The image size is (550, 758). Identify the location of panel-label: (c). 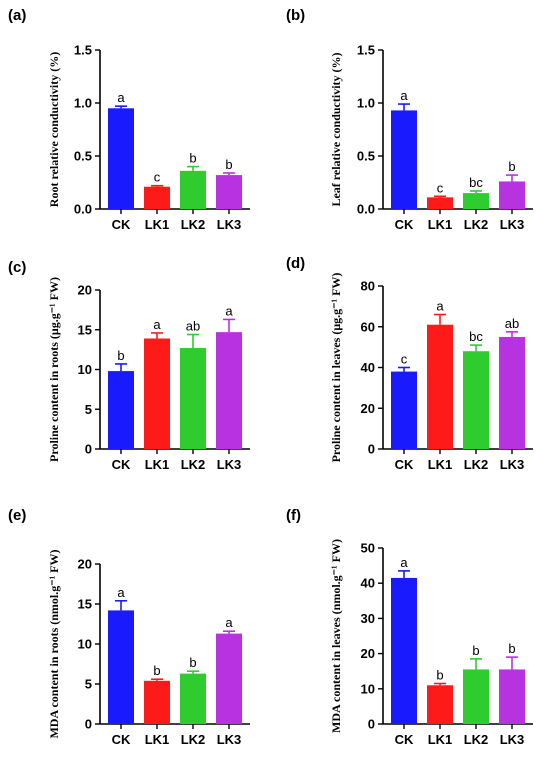
(17, 267).